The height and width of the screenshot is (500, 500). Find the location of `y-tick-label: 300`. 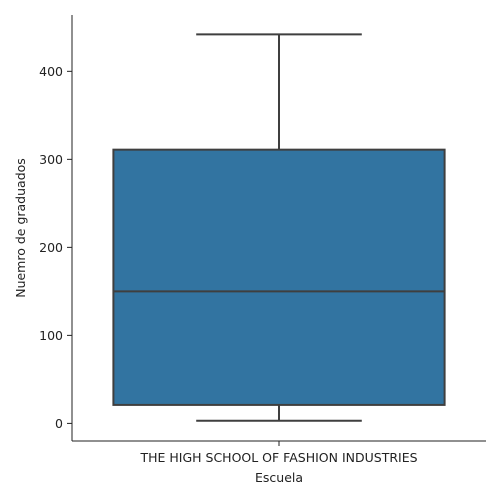

y-tick-label: 300 is located at coordinates (51, 159).